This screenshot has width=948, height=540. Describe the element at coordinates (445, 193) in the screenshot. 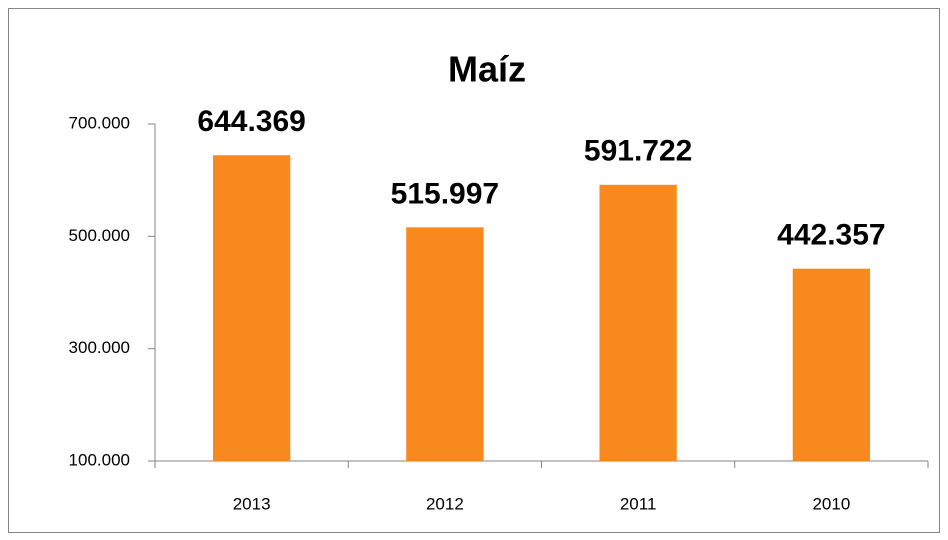

I see `data-label: 515.997` at that location.